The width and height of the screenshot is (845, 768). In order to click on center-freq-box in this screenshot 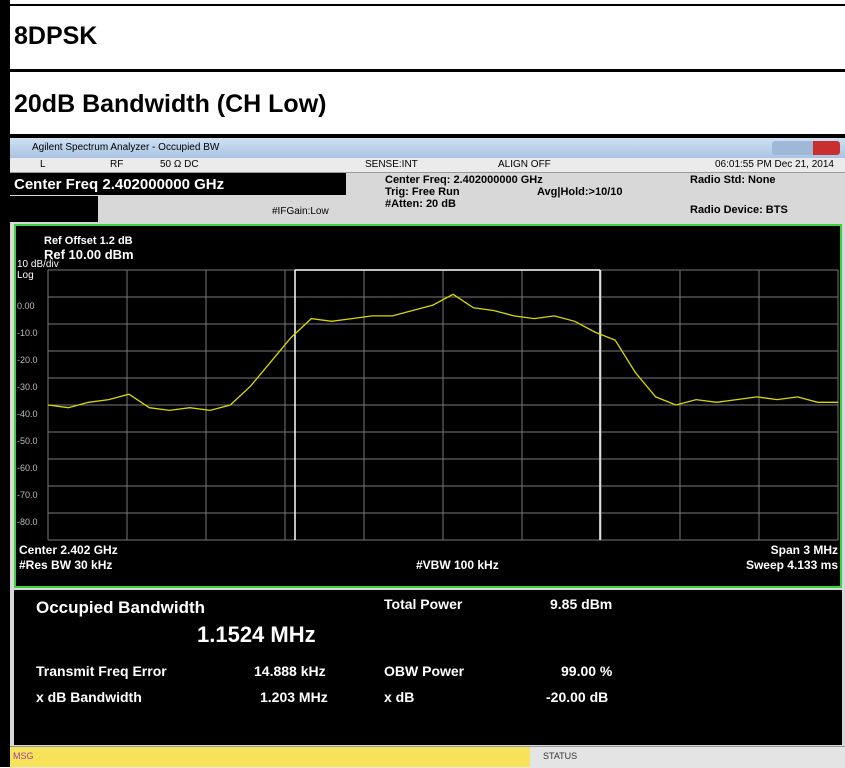, I will do `click(178, 184)`.